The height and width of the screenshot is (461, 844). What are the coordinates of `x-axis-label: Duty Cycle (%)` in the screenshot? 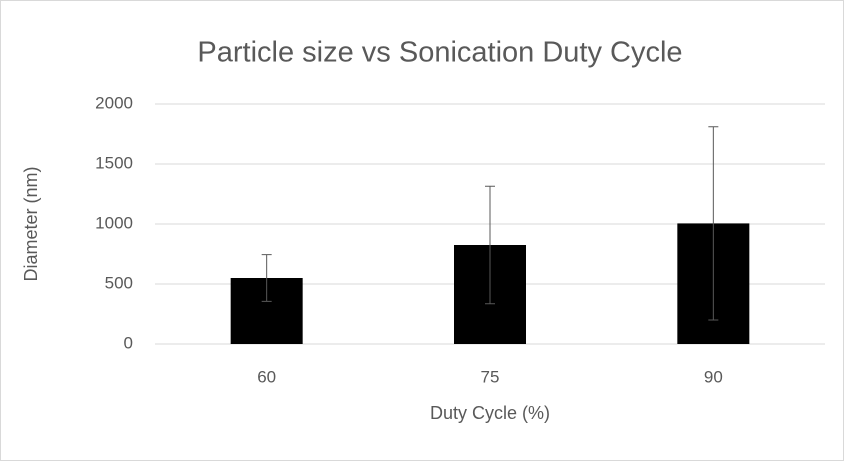 It's located at (490, 413).